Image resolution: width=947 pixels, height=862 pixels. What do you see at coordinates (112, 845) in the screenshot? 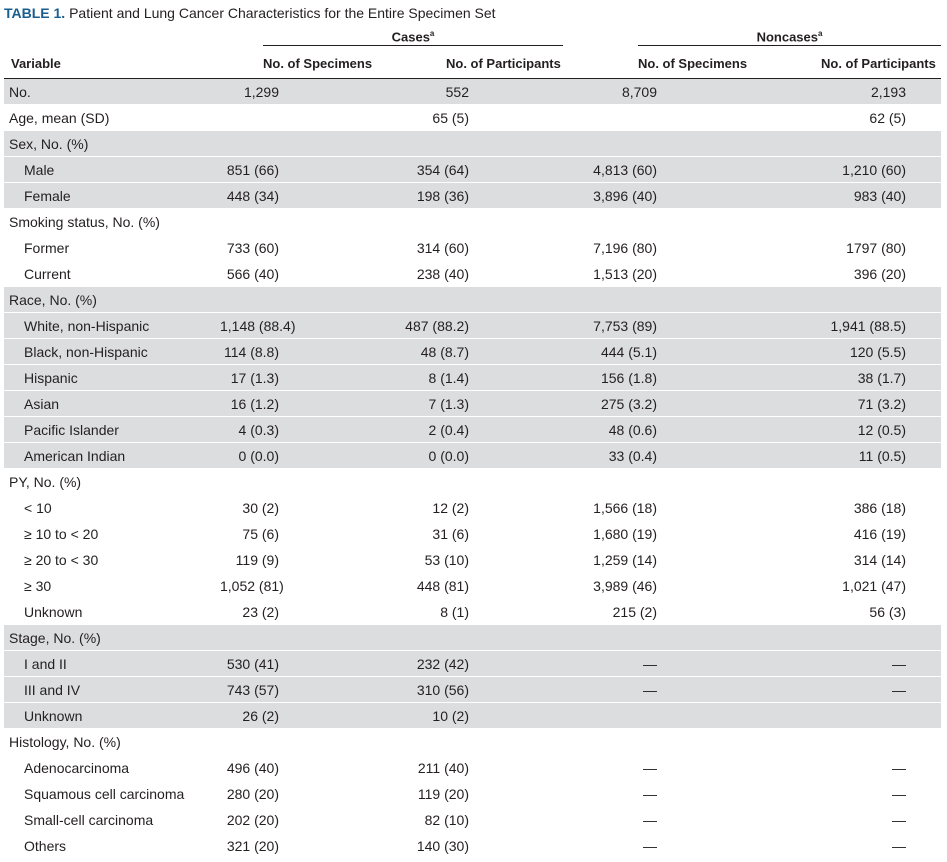
I see `row-label: Others` at bounding box center [112, 845].